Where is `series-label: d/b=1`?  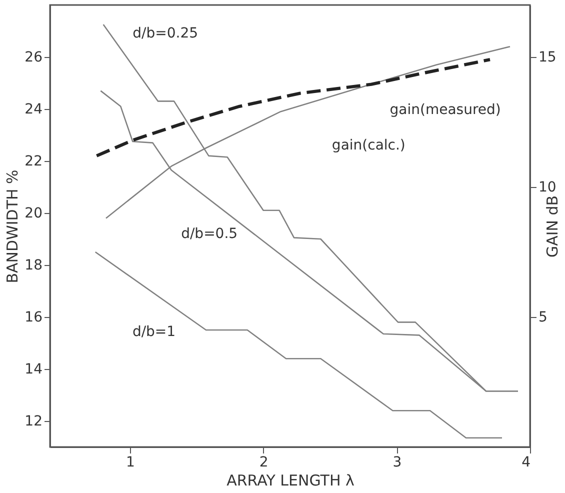 series-label: d/b=1 is located at coordinates (154, 332).